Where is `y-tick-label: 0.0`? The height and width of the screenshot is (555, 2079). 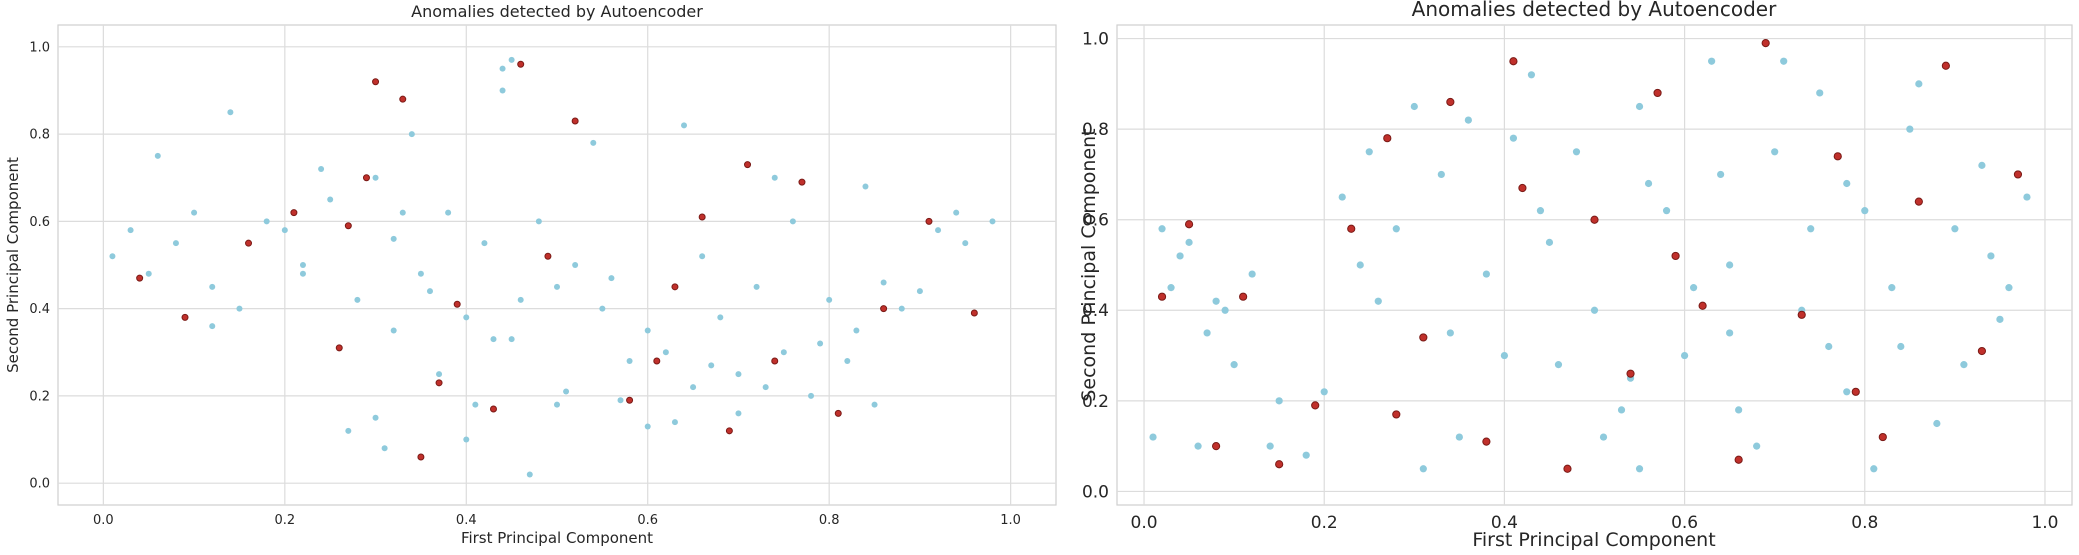 y-tick-label: 0.0 is located at coordinates (1095, 492).